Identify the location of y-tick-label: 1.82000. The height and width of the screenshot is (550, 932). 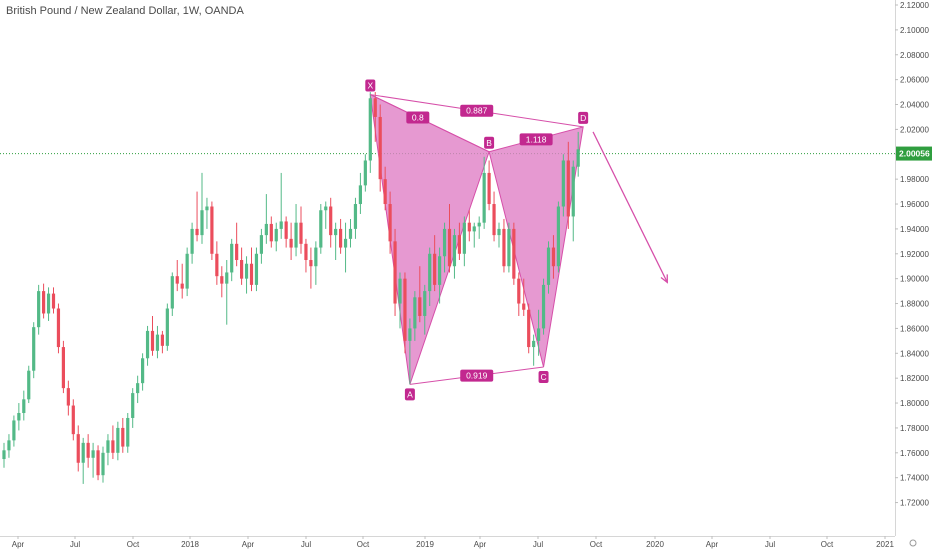
(914, 378).